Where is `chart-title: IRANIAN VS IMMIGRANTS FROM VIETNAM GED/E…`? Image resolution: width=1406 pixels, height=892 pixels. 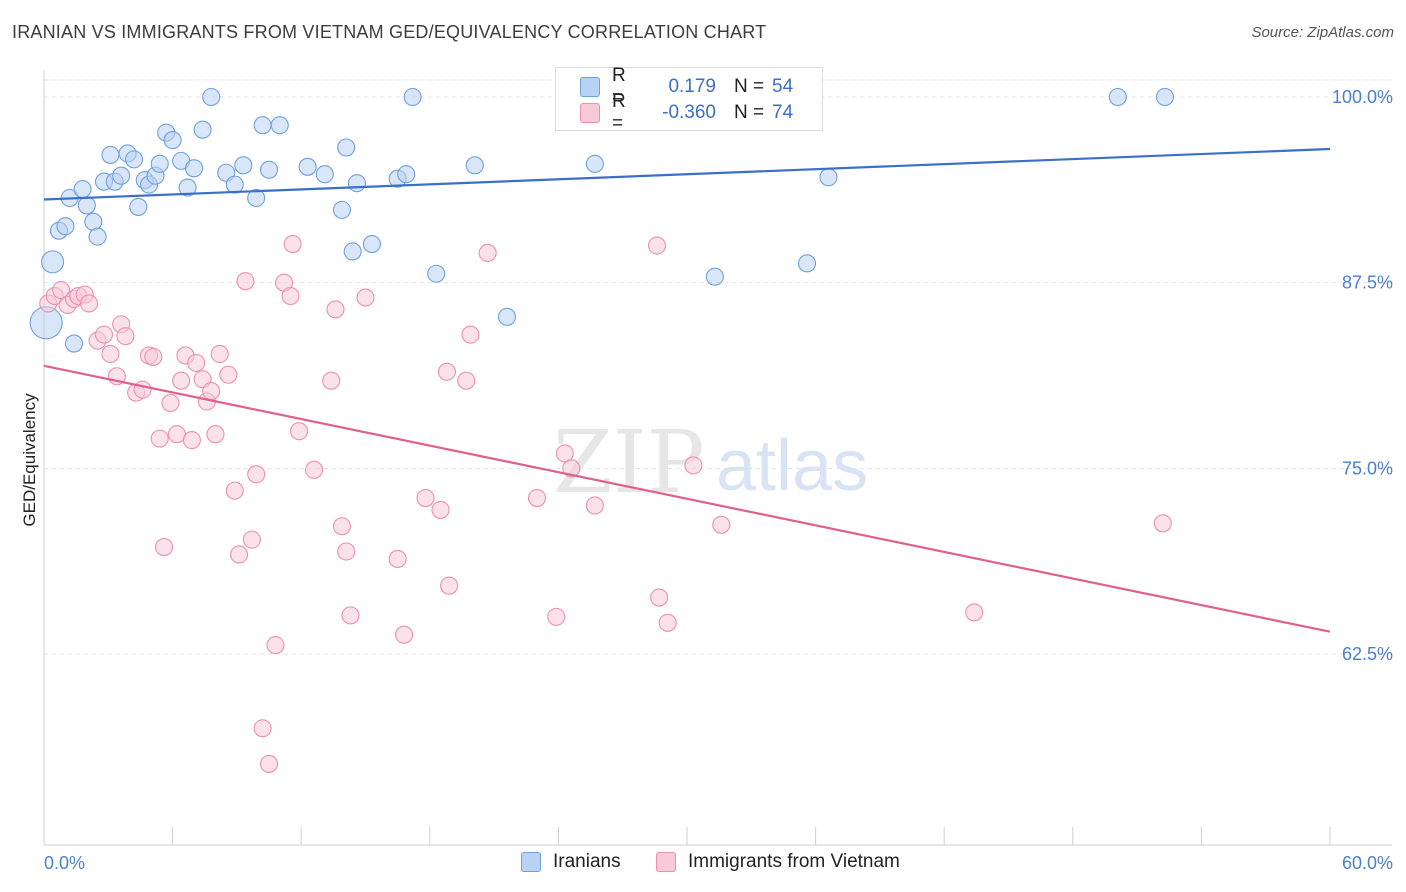
chart-title: IRANIAN VS IMMIGRANTS FROM VIETNAM GED/E… is located at coordinates (389, 32).